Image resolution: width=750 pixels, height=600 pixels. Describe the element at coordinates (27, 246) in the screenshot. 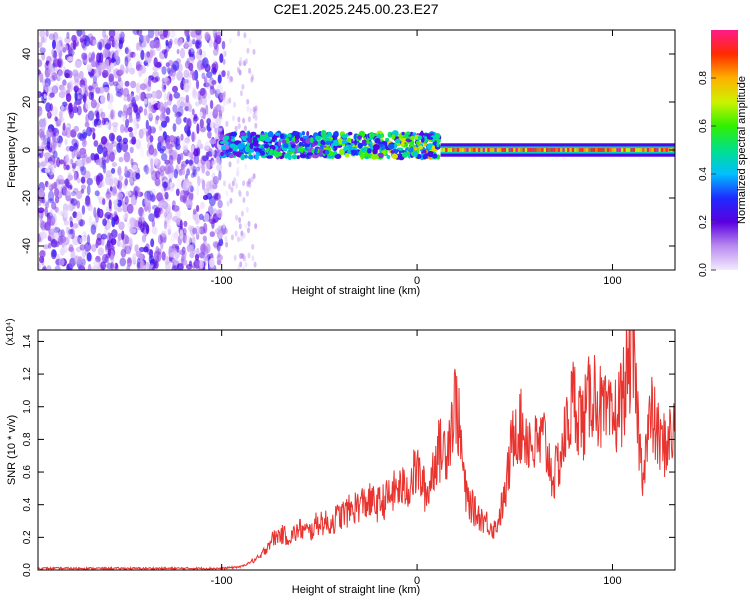

I see `y-tick-label: -40` at that location.